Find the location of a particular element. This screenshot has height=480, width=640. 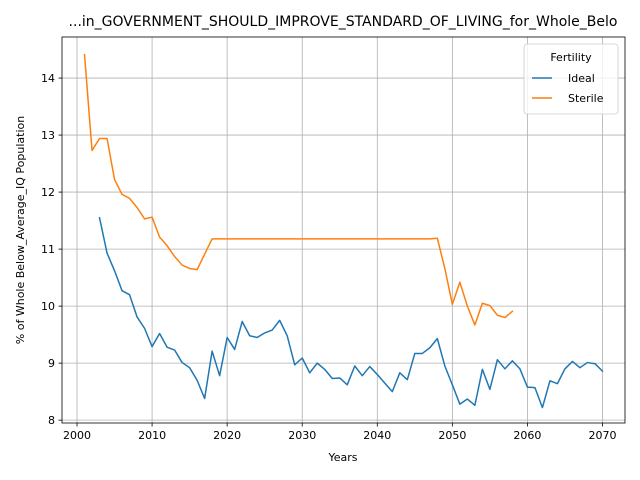

y-axis: 8 9 10 11 12 13 14 is located at coordinates (51, 249).